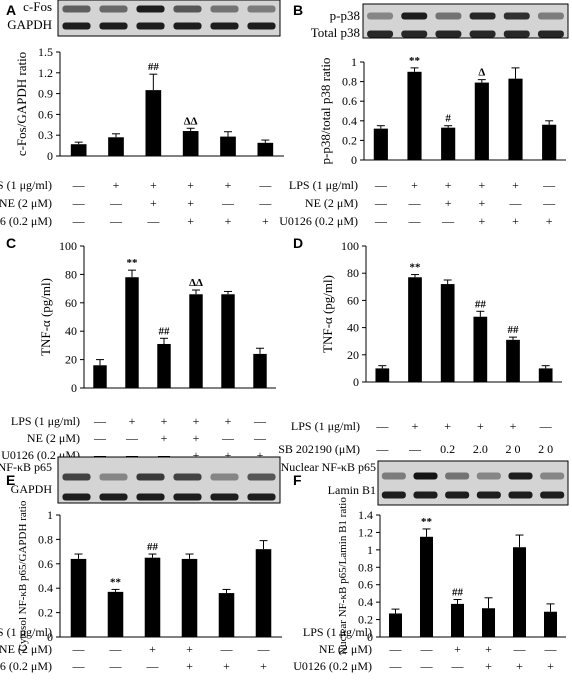  Describe the element at coordinates (318, 221) in the screenshot. I see `condition-label: U0126 (0.2 μM)` at that location.